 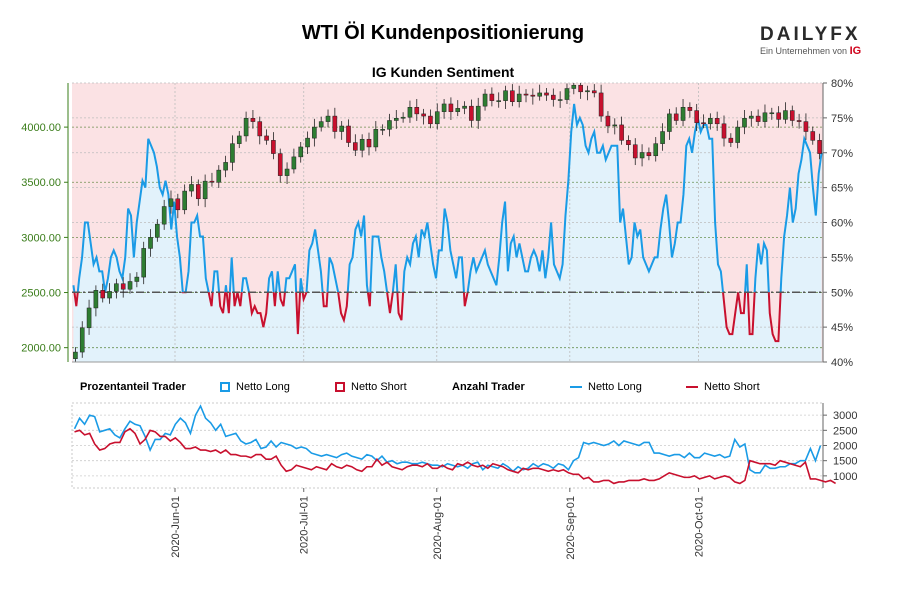 I want to click on legend-count-long: Netto Long, so click(x=606, y=387).